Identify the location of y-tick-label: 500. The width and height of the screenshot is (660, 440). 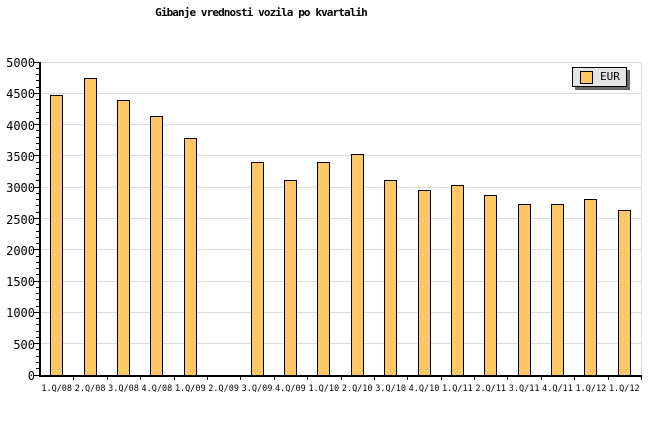
(24, 344).